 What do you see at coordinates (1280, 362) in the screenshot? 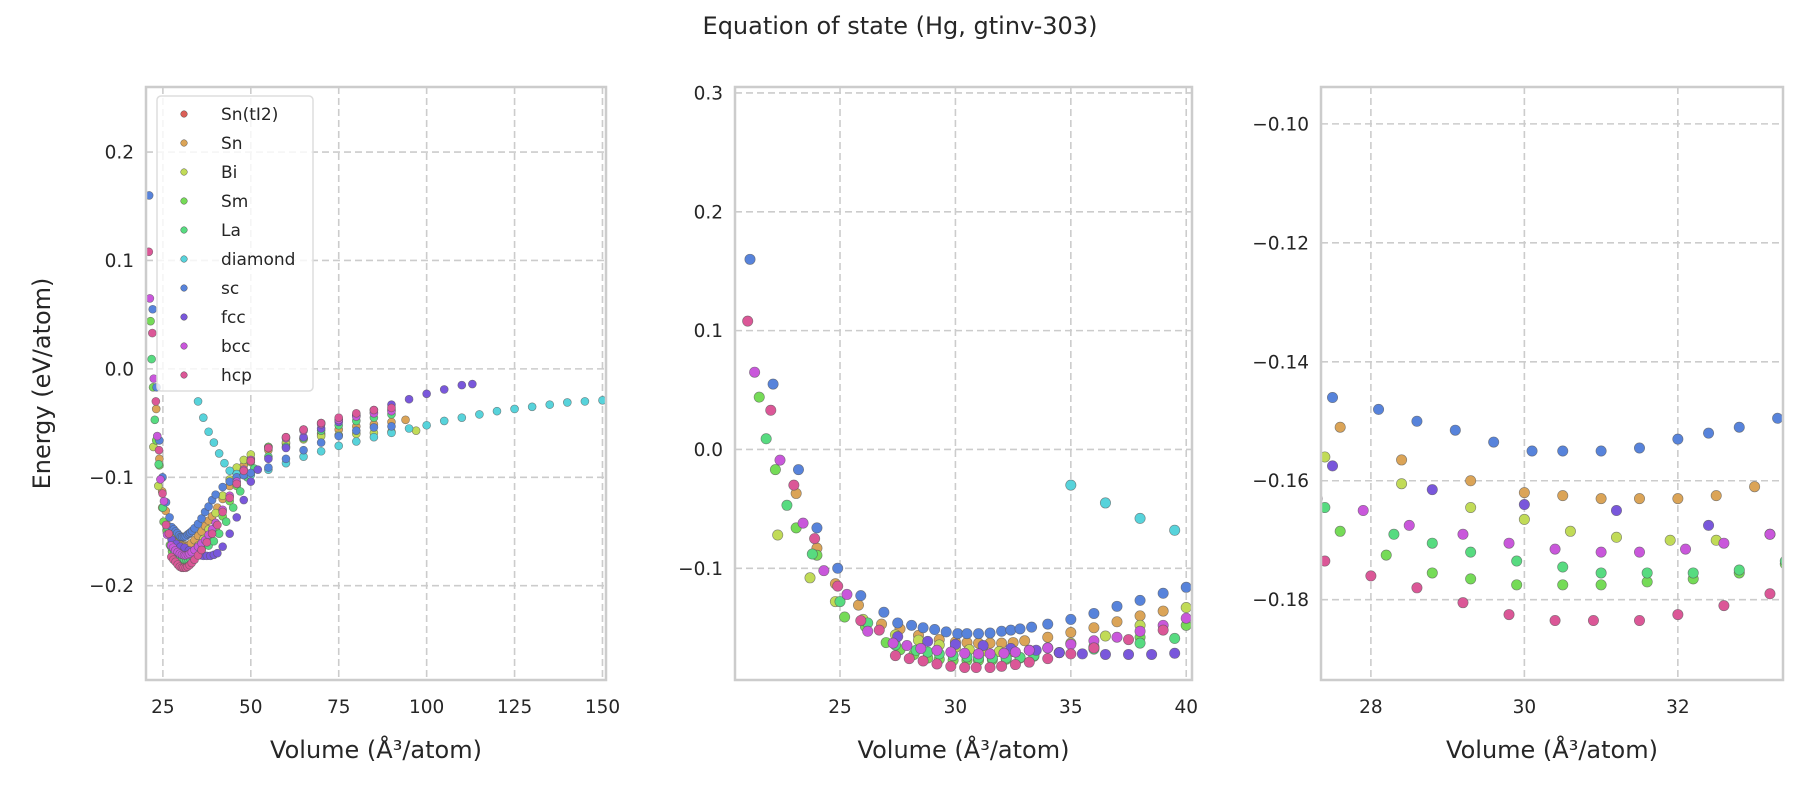
I see `y-tick-label: −0.14` at bounding box center [1280, 362].